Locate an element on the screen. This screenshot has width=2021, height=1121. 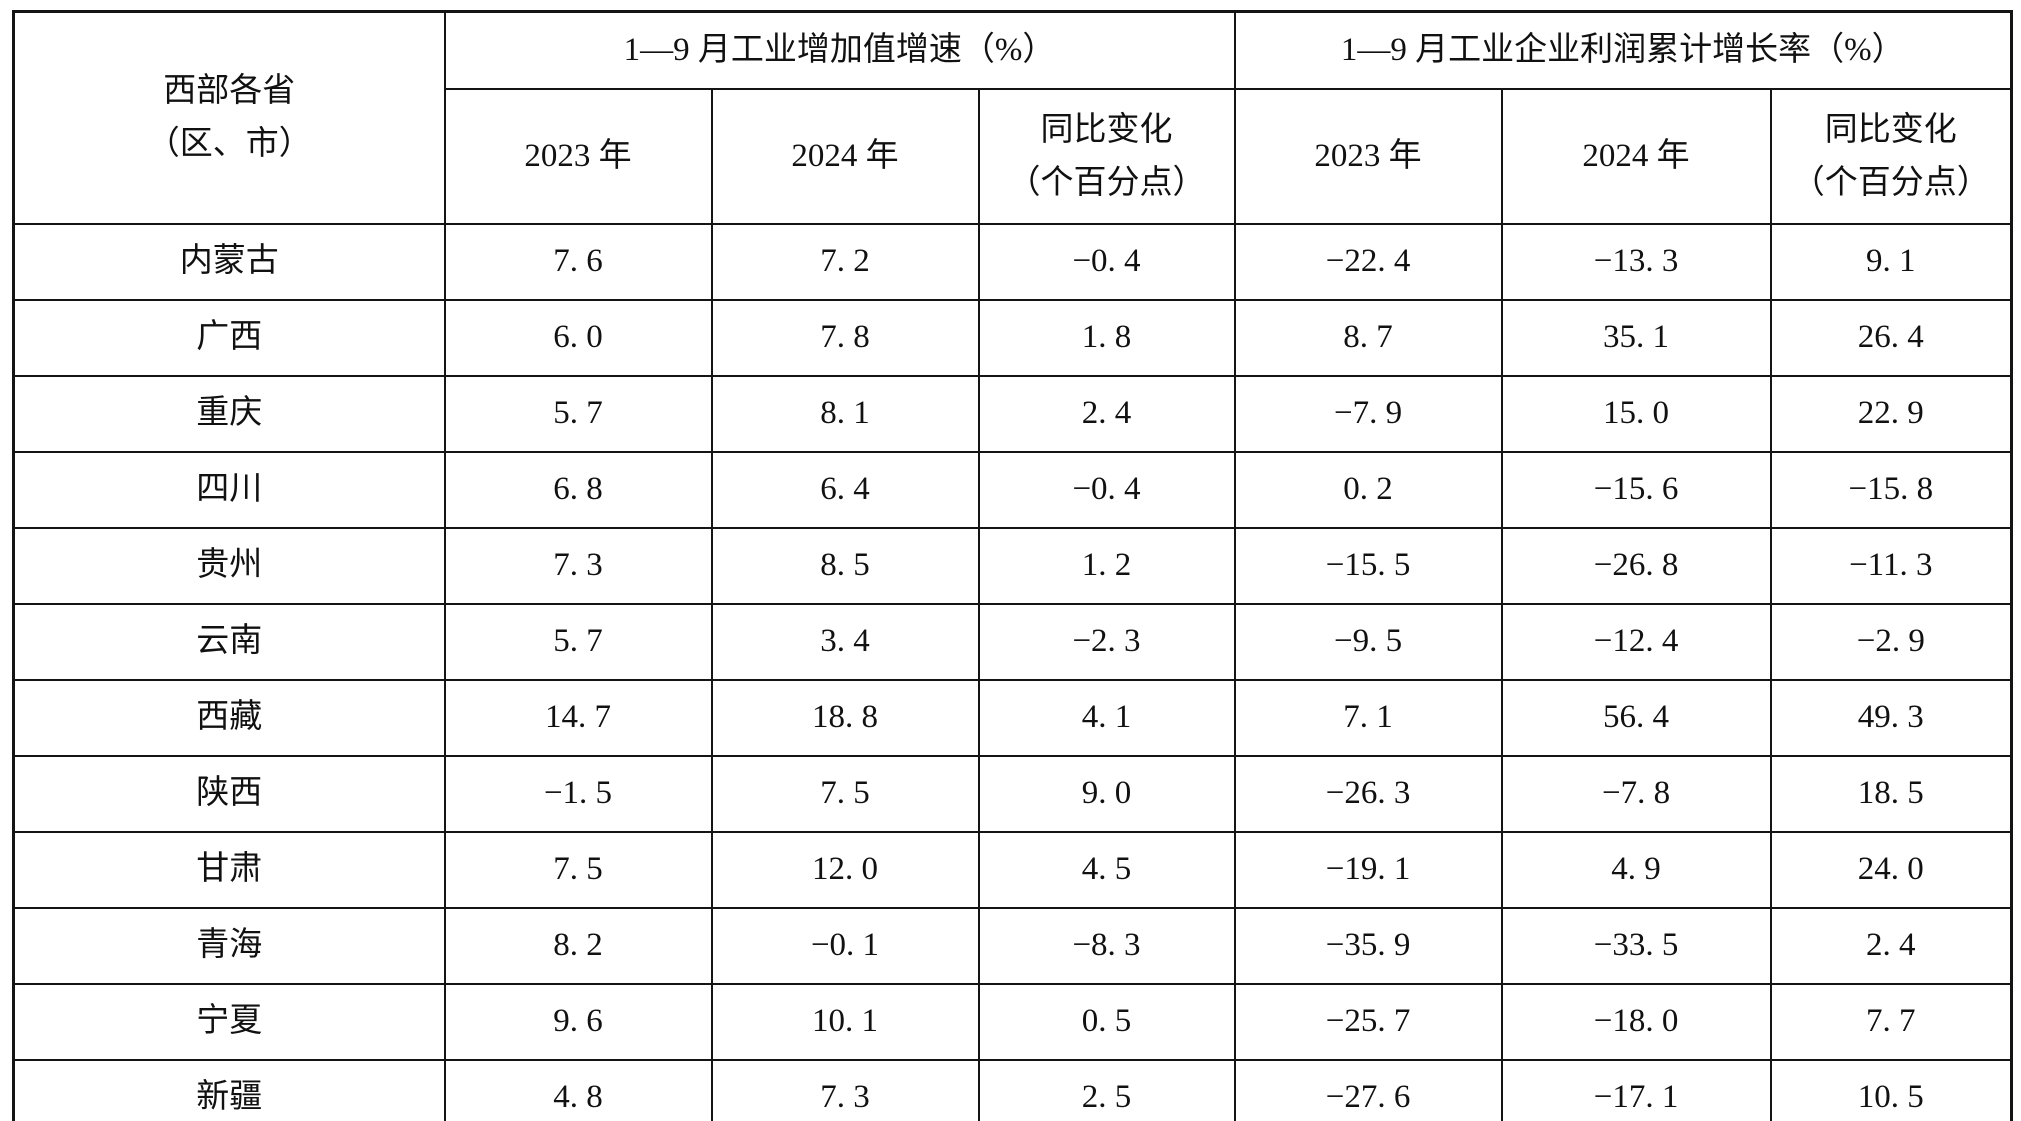
data-cell: 14. 7 is located at coordinates (578, 718).